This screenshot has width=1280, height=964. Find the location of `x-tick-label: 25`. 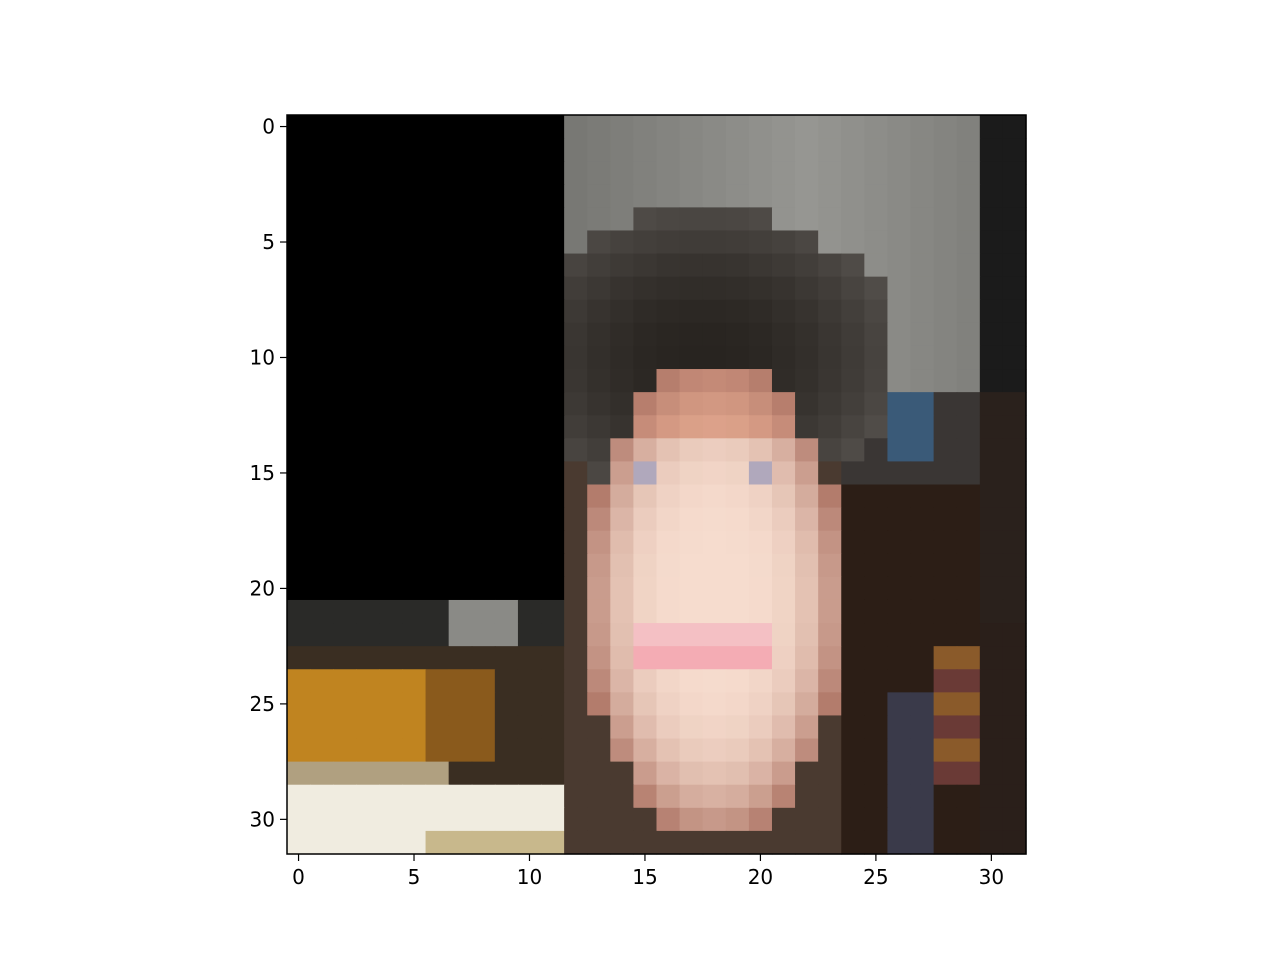

x-tick-label: 25 is located at coordinates (875, 877).